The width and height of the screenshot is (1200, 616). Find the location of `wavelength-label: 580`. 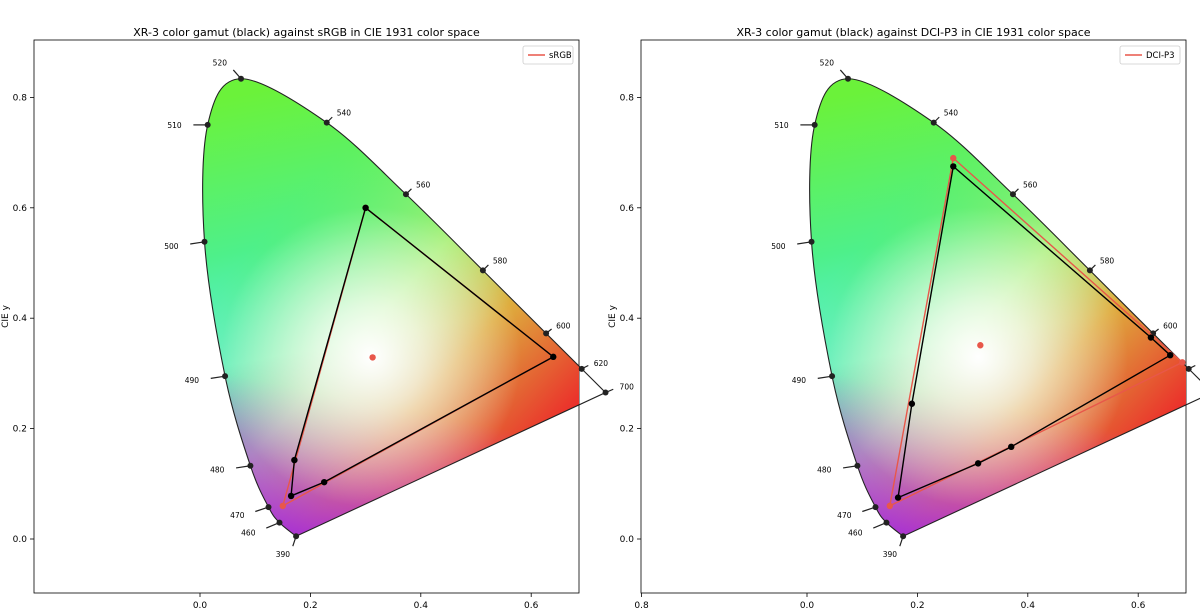

wavelength-label: 580 is located at coordinates (500, 260).